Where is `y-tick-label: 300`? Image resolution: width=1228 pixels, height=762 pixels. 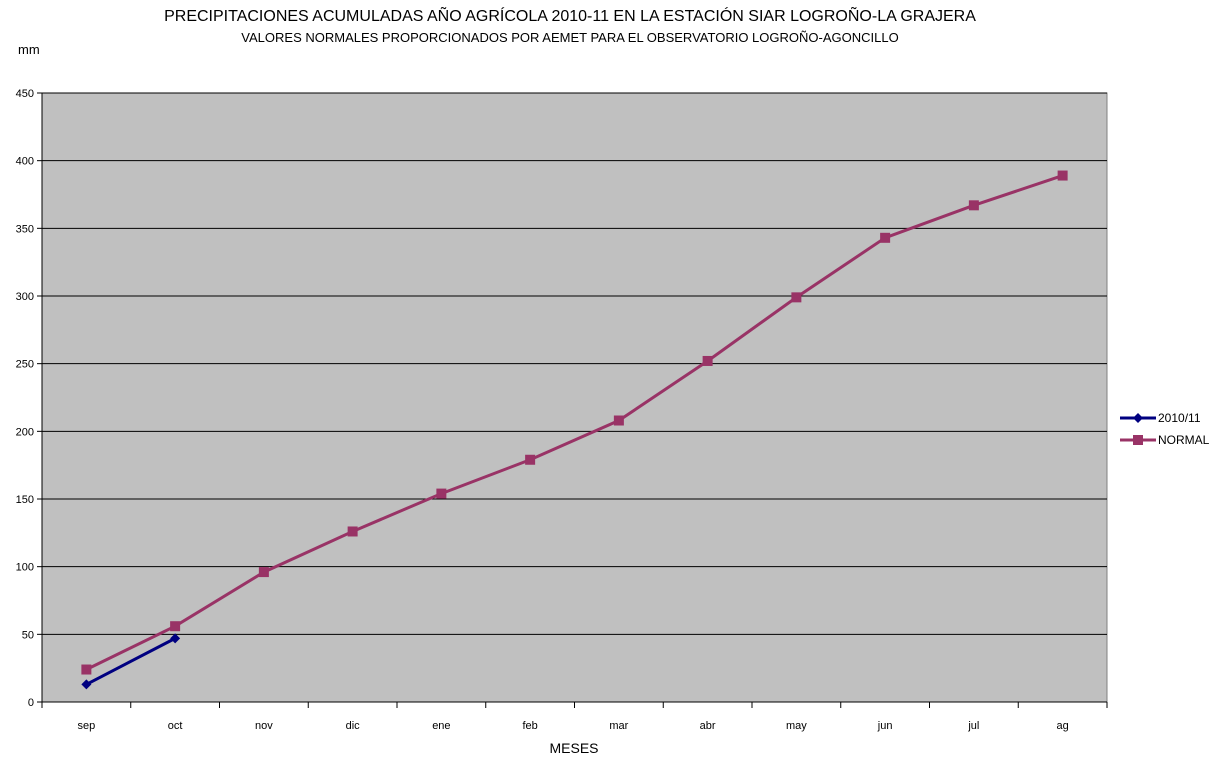
y-tick-label: 300 is located at coordinates (25, 297).